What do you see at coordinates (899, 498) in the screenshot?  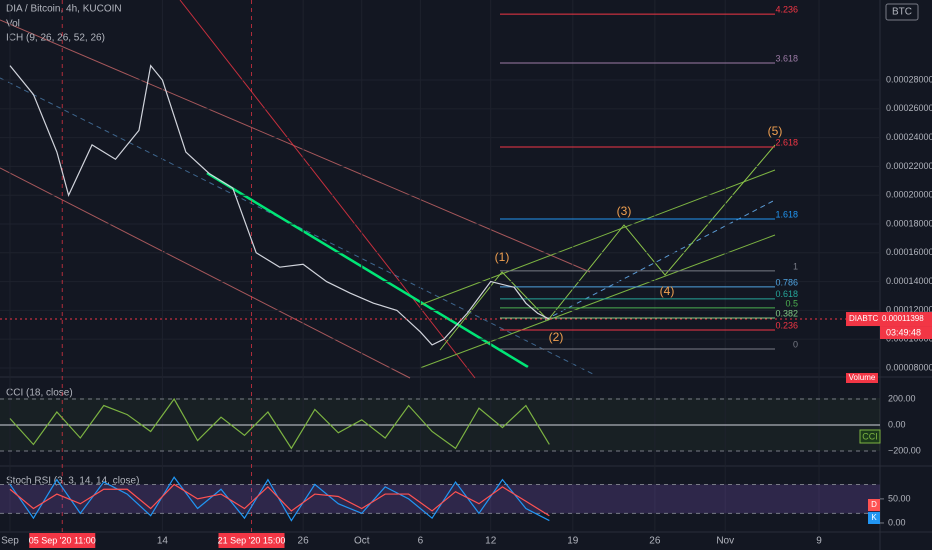 I see `stoch-tick-label: 50.00` at bounding box center [899, 498].